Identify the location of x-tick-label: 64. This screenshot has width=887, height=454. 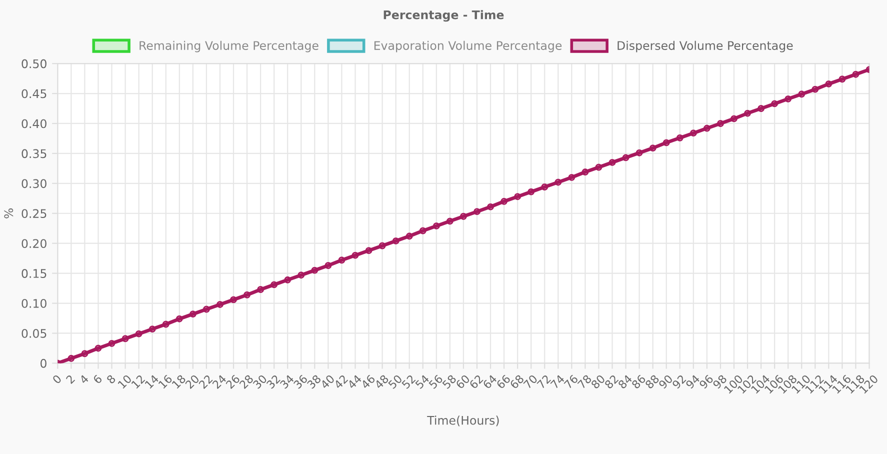
(490, 382).